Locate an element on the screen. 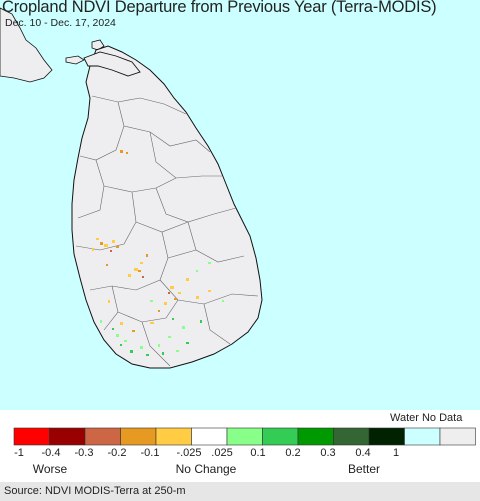  tick-label: -0.3 is located at coordinates (84, 453).